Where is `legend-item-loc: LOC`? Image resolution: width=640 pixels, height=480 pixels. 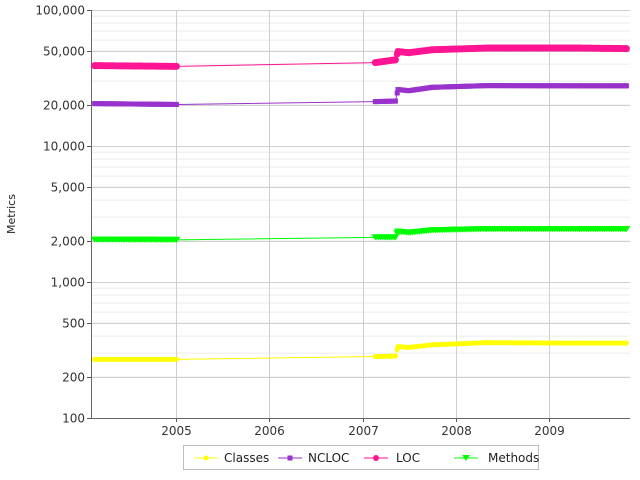 legend-item-loc: LOC is located at coordinates (397, 457).